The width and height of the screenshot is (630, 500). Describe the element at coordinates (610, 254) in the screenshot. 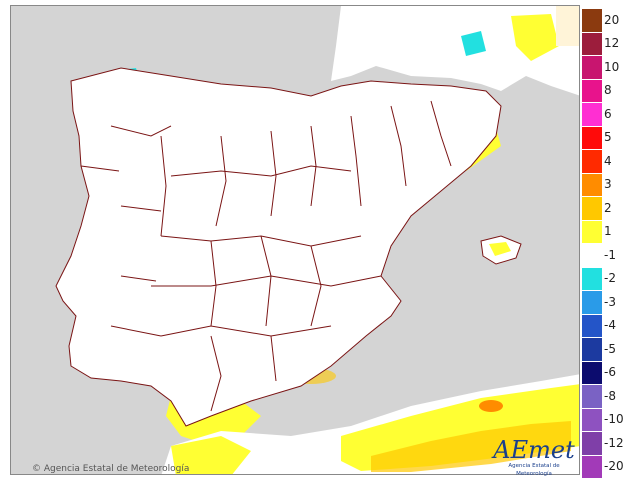

I see `legend-label: -1` at that location.